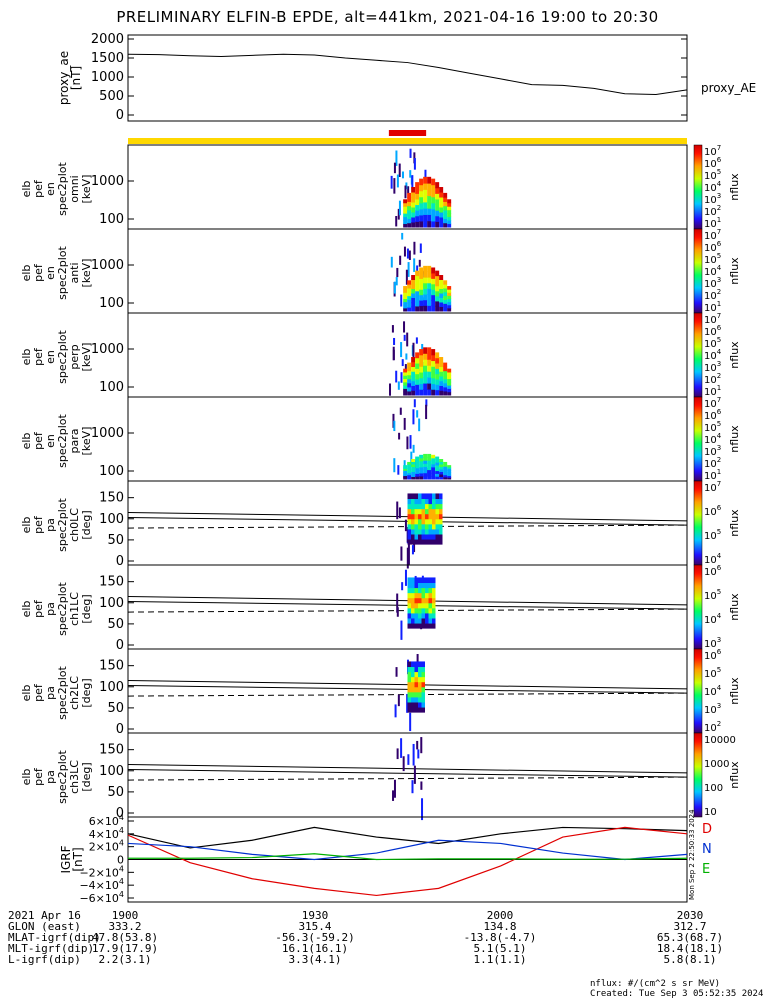 Image resolution: width=775 pixels, height=1000 pixels. What do you see at coordinates (710, 812) in the screenshot?
I see `pa-ch3LC-cbar-tick: 10` at bounding box center [710, 812].